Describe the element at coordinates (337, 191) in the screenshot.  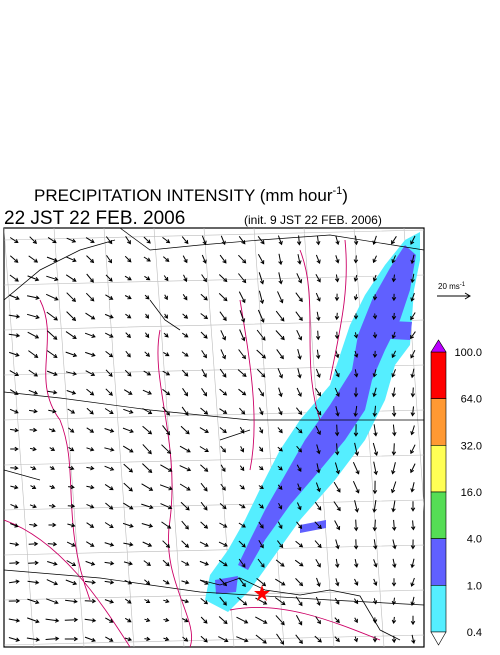
I see `title-sup: -1` at that location.